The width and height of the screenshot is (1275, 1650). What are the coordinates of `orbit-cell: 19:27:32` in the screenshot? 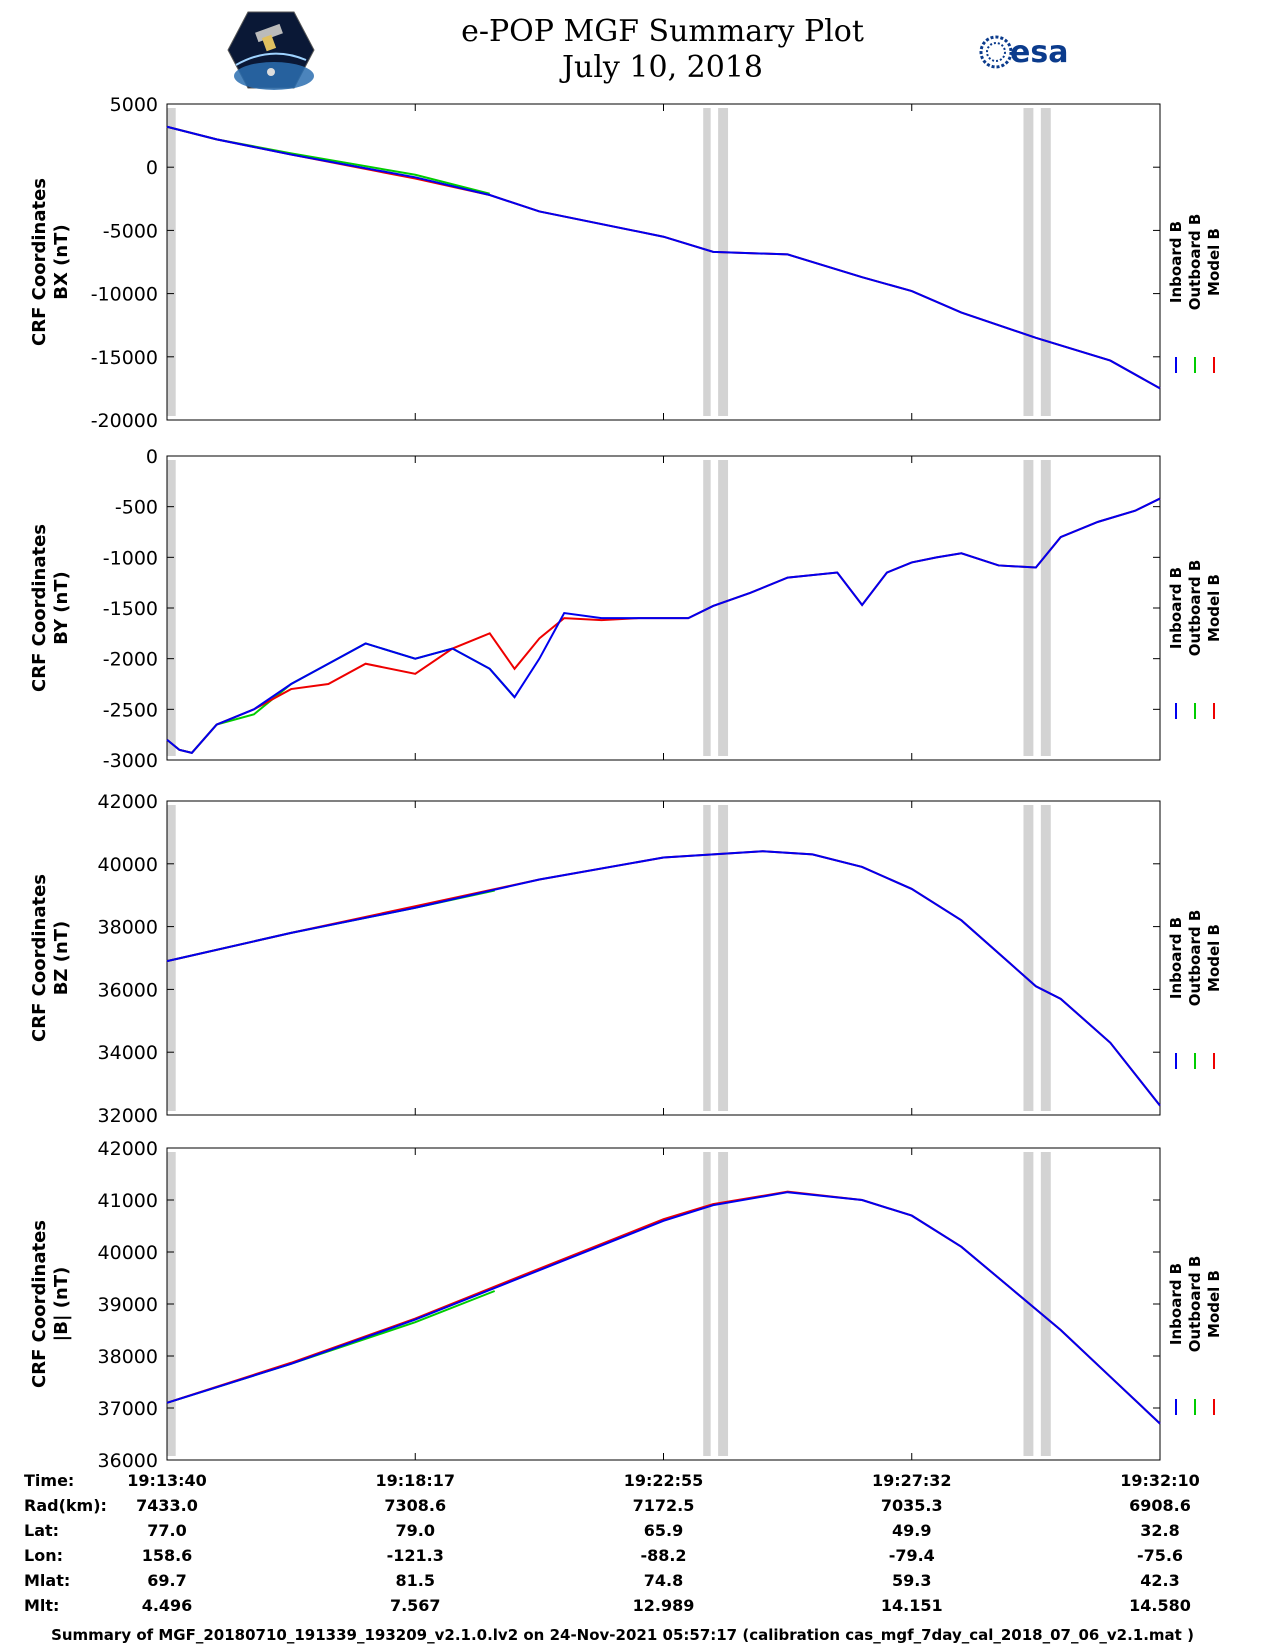 It's located at (912, 1480).